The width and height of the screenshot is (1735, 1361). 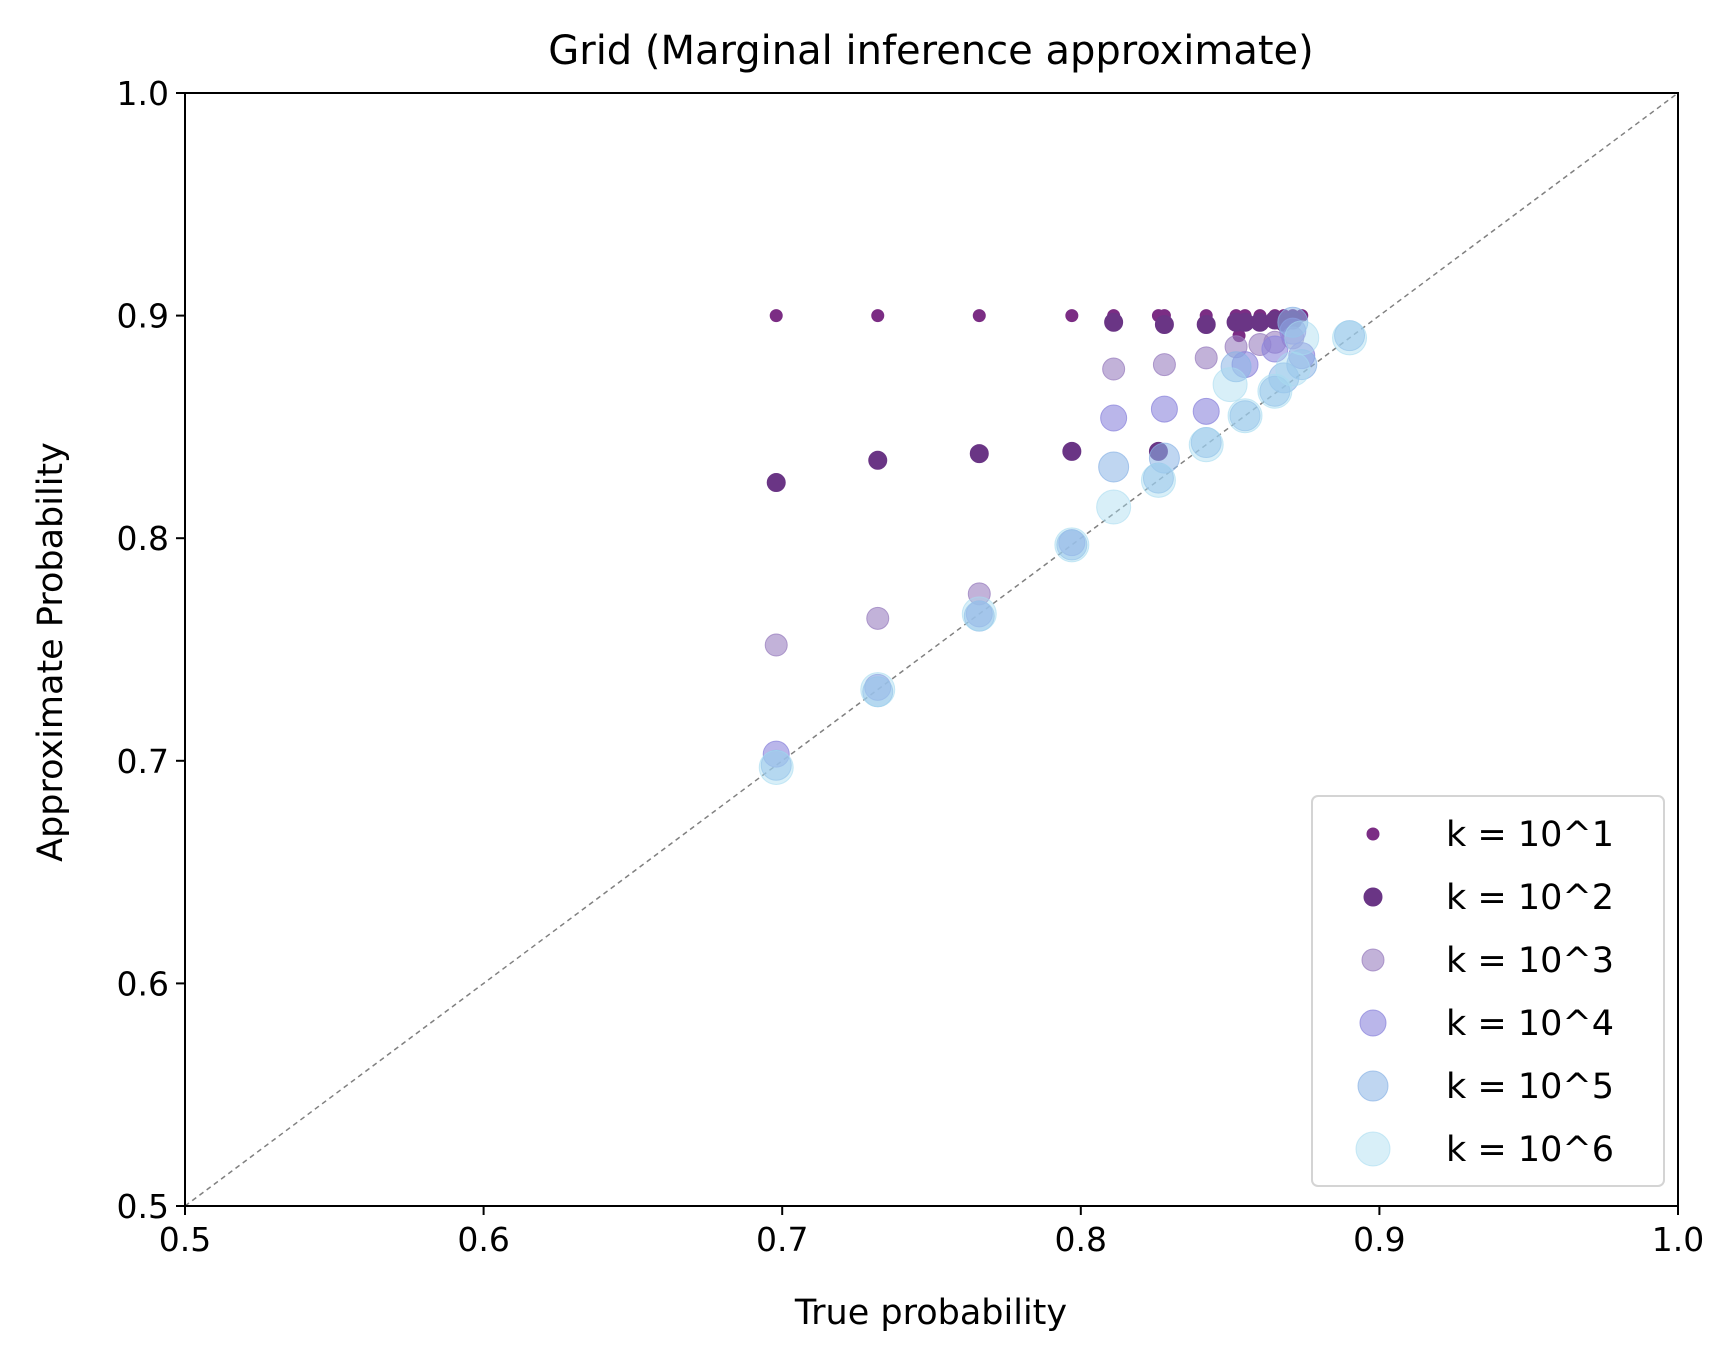 What do you see at coordinates (1530, 1150) in the screenshot?
I see `legend-label: k = 10^6` at bounding box center [1530, 1150].